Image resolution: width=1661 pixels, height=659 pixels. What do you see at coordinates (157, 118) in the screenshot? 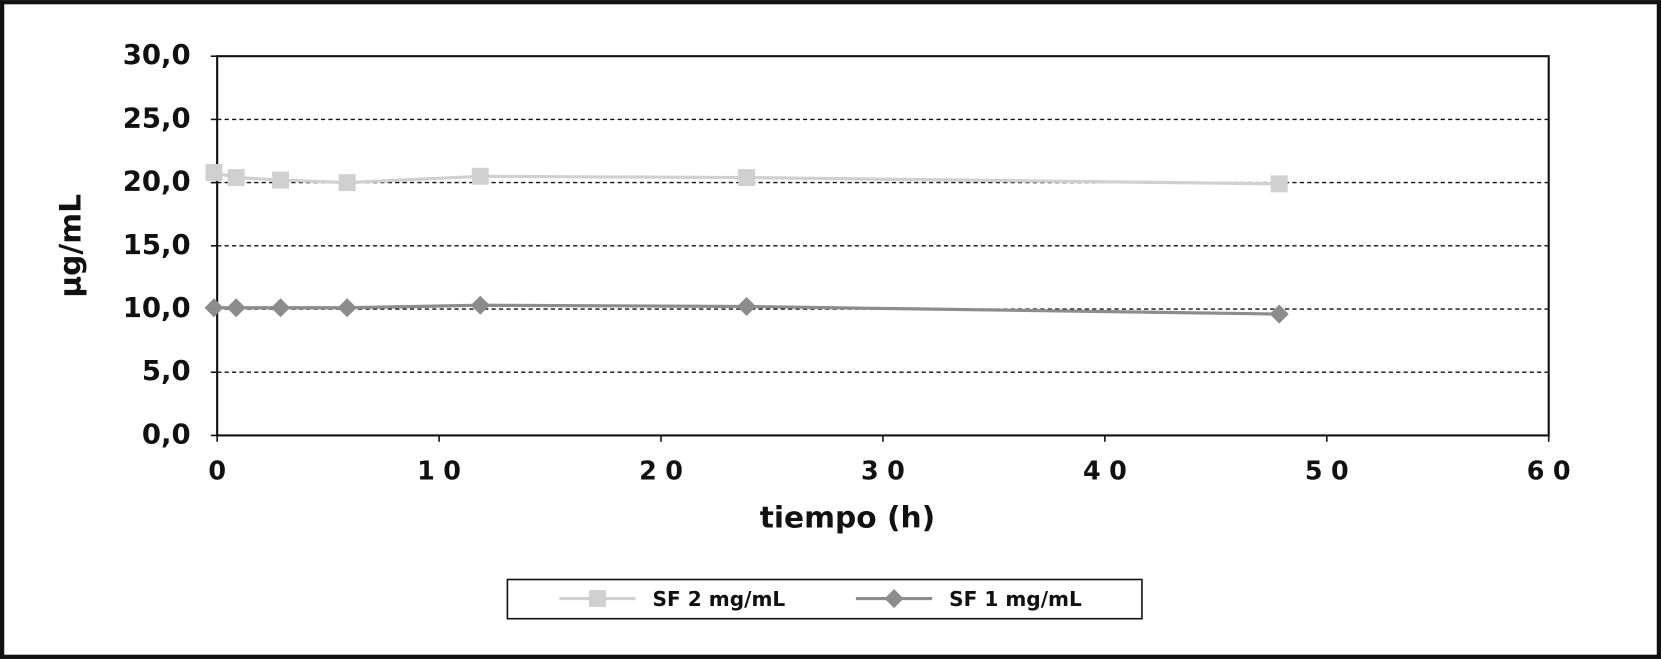
I see `y-tick-label: 25,0` at bounding box center [157, 118].